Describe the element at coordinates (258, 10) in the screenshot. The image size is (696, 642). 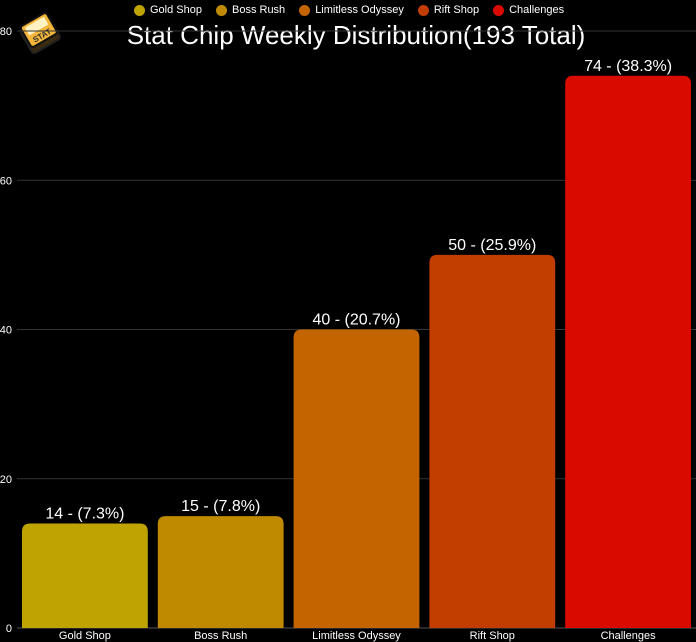
I see `legend-label: Boss Rush` at that location.